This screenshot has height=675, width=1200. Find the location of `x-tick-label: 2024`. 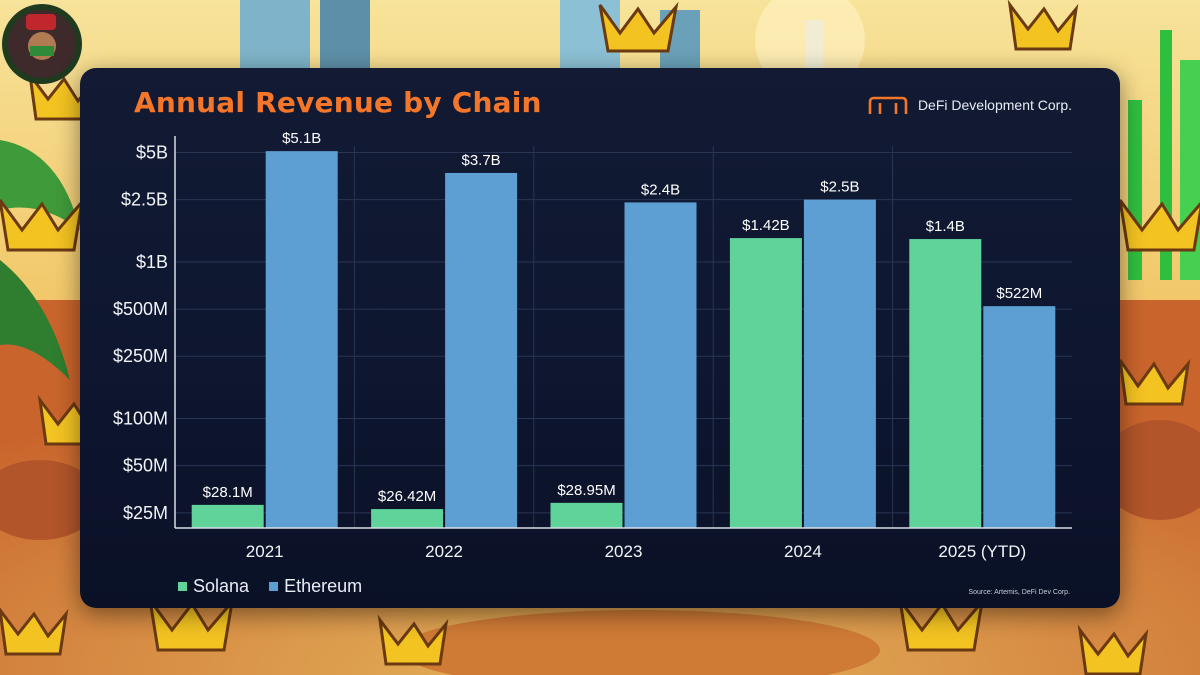

x-tick-label: 2024 is located at coordinates (803, 551).